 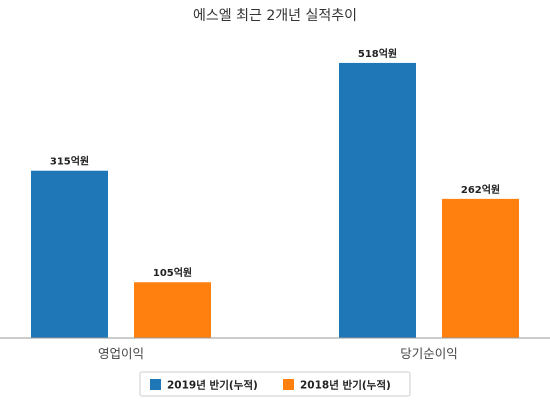 What do you see at coordinates (270, 385) in the screenshot?
I see `legend-items: 2019년 반기(누적) 2018년 반기(누적)` at bounding box center [270, 385].